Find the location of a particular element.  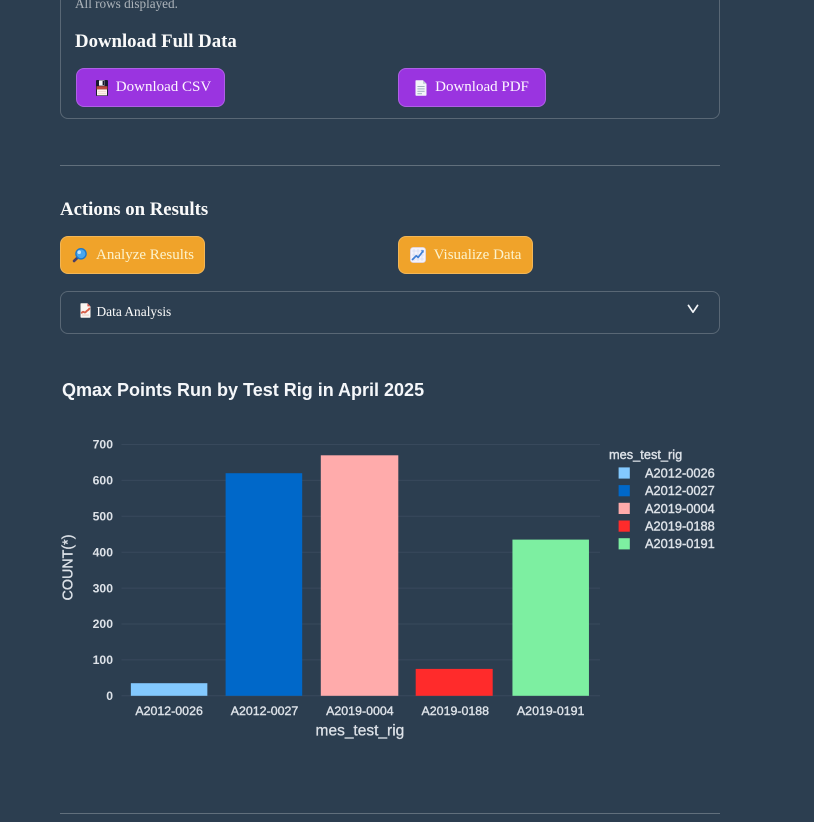

svg-text: 500 is located at coordinates (103, 517).